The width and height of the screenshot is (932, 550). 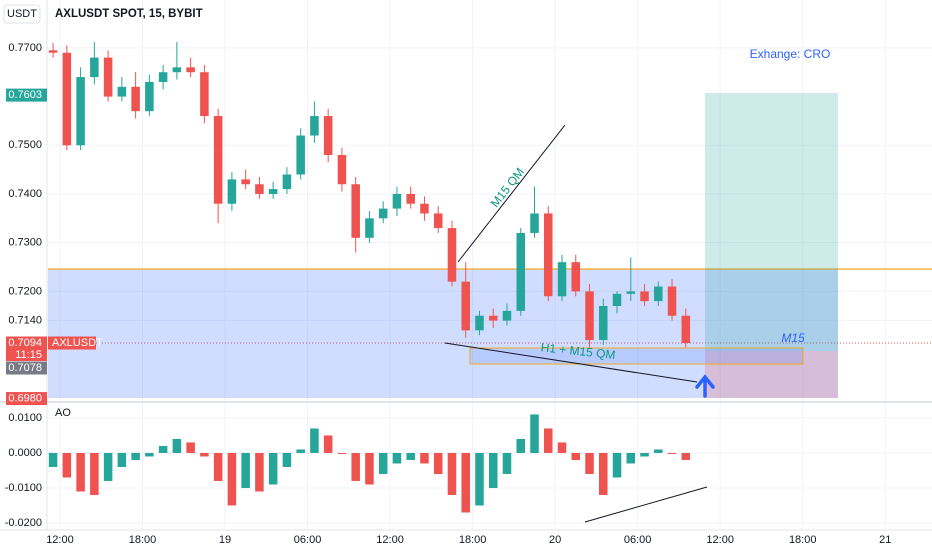 What do you see at coordinates (555, 540) in the screenshot?
I see `x-tick-label: 20` at bounding box center [555, 540].